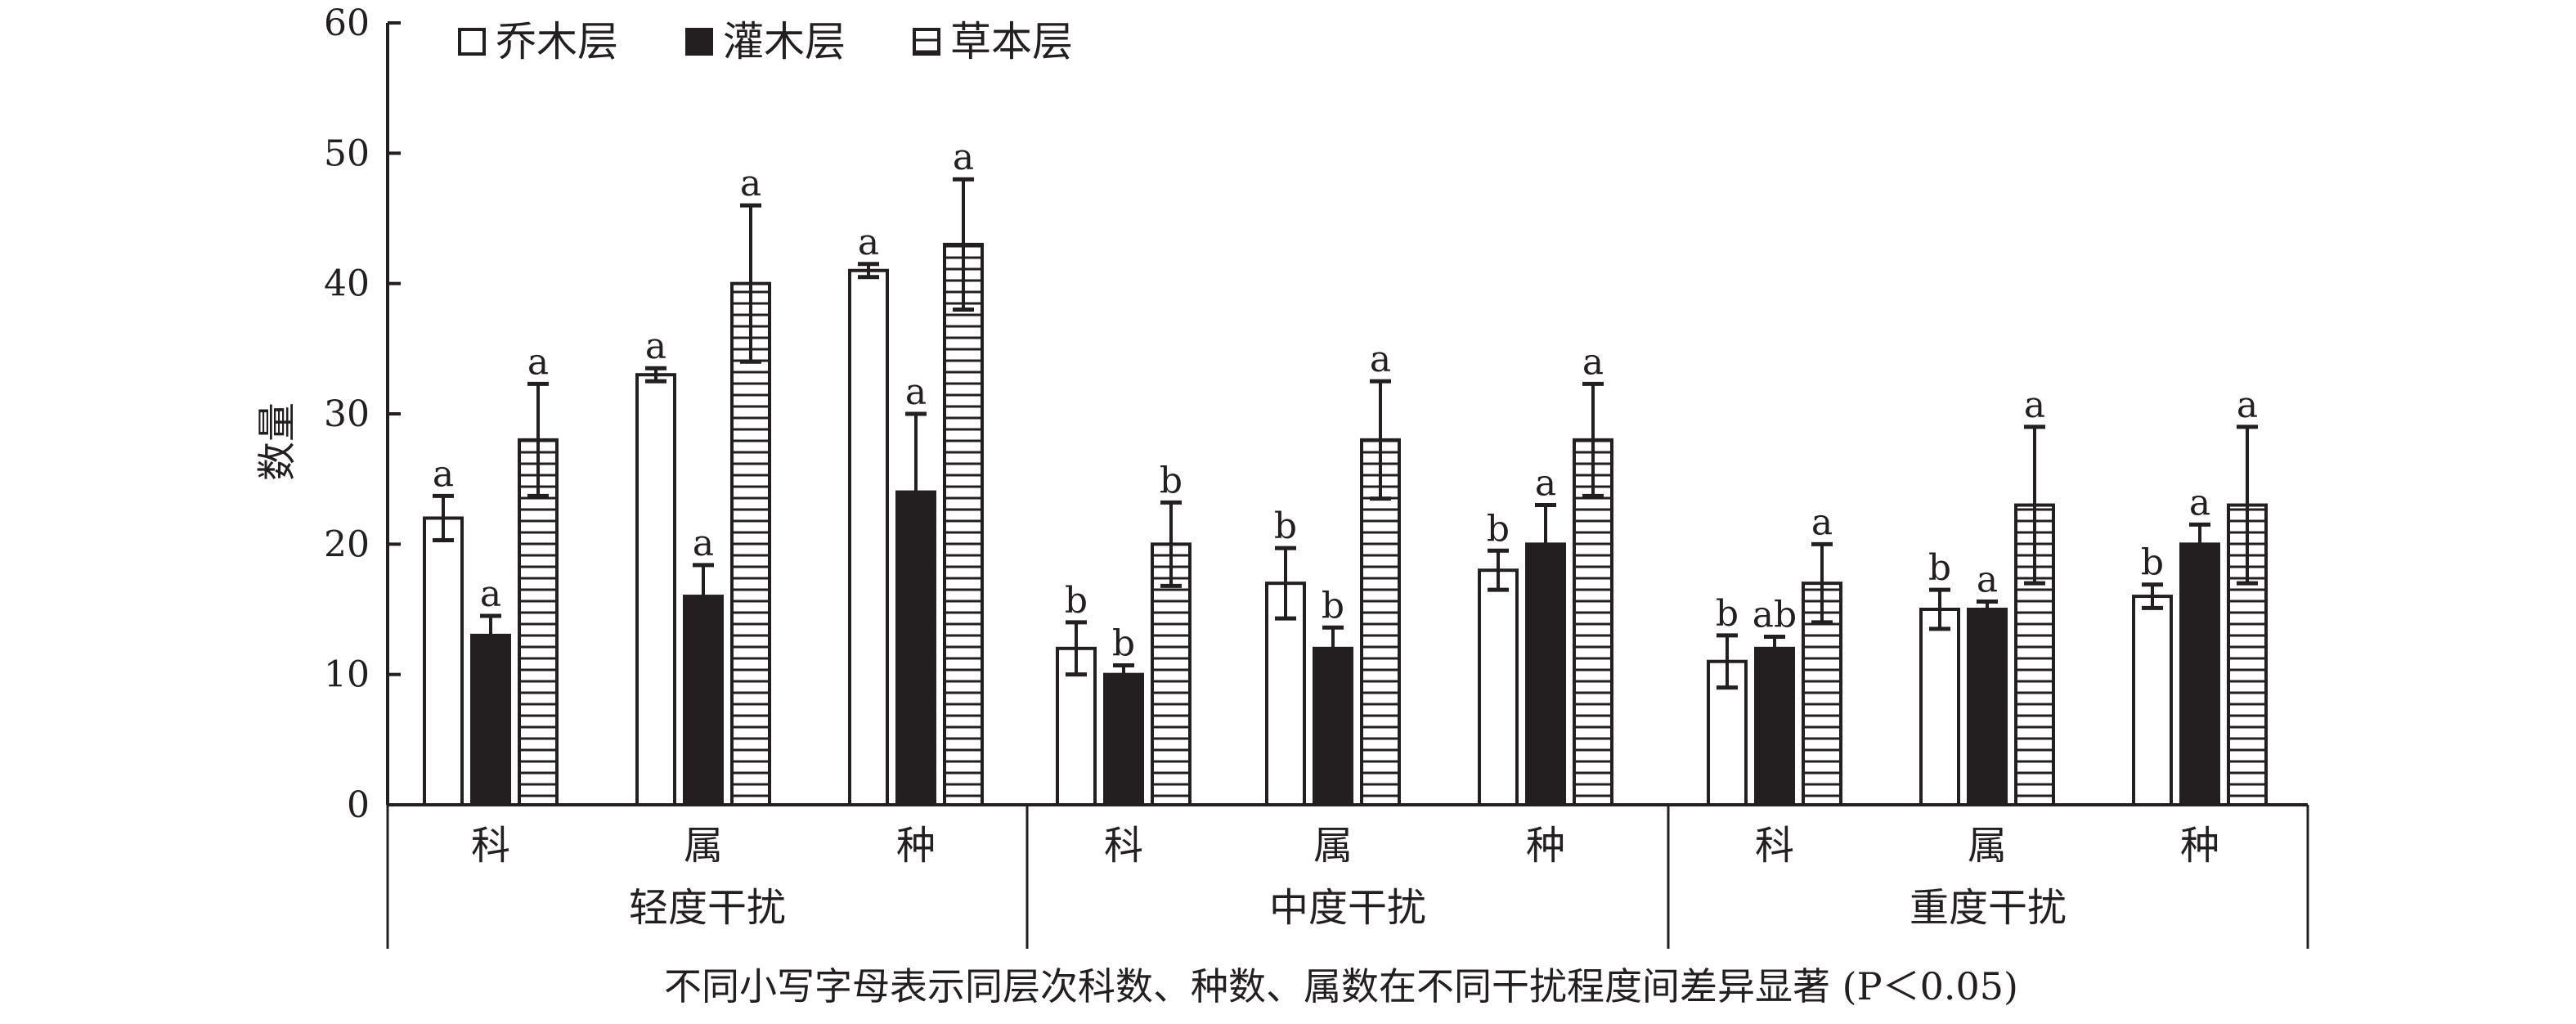 The height and width of the screenshot is (1024, 2576). Describe the element at coordinates (347, 414) in the screenshot. I see `y-tick-label: 30` at that location.